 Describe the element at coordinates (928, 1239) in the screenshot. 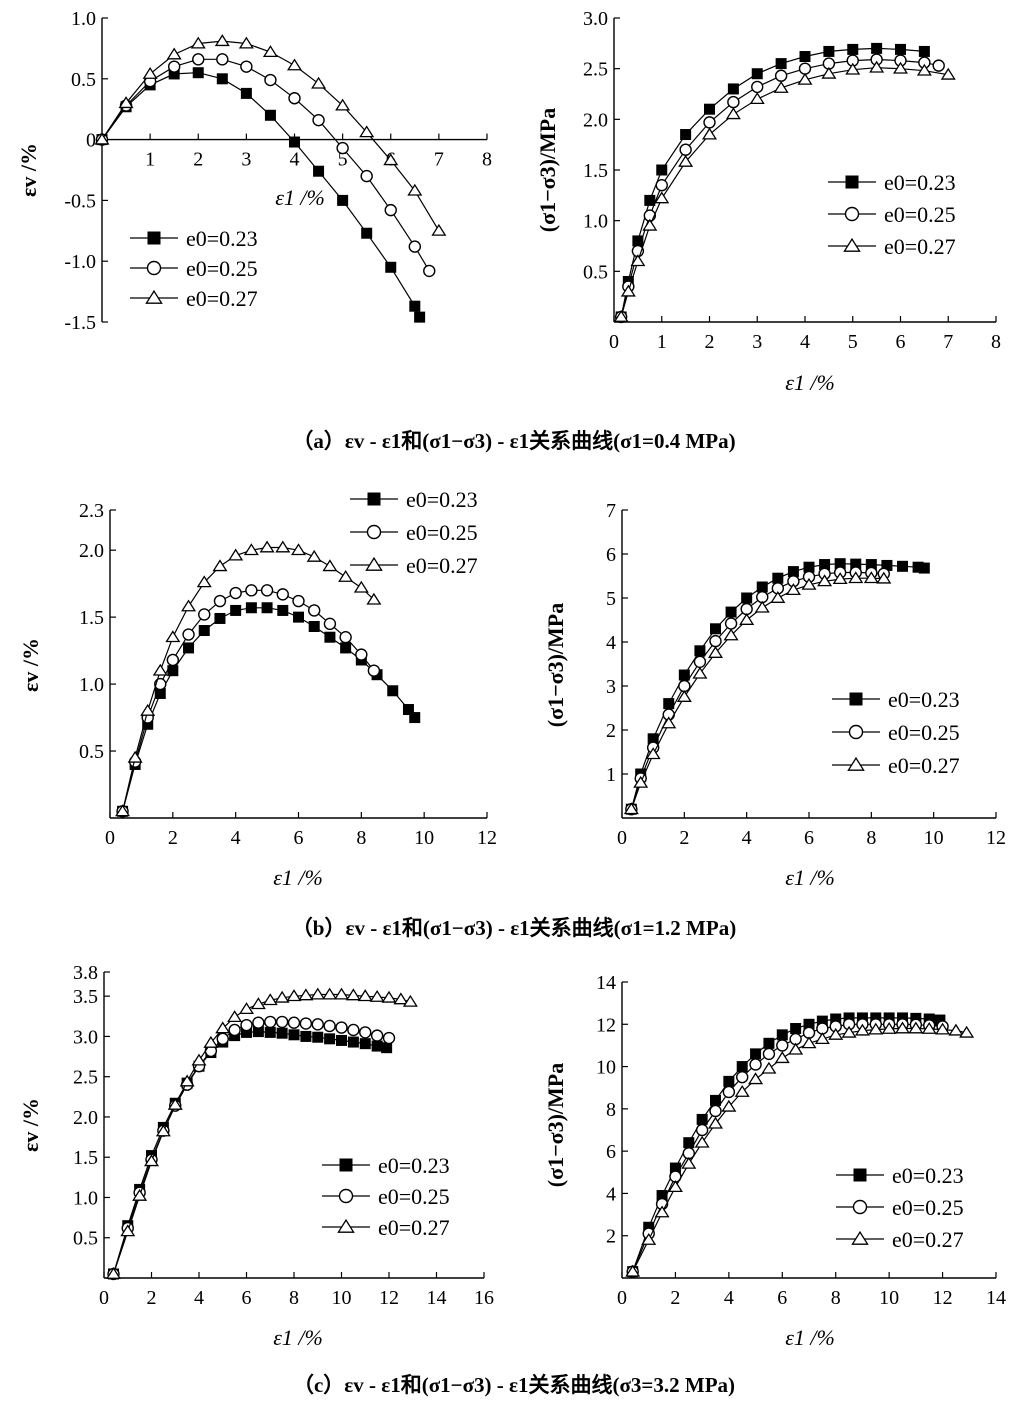

I see `legend-label: e0=0.27` at that location.